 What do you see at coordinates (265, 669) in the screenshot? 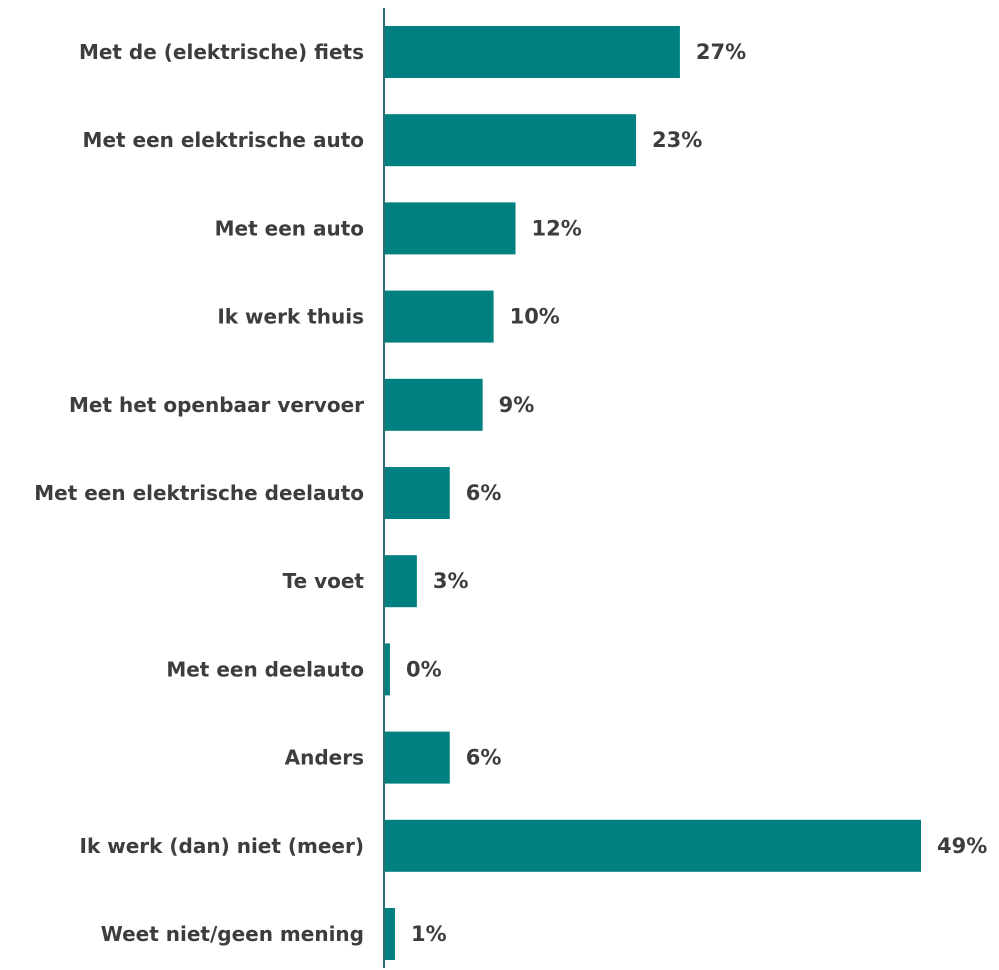
I see `category-label: Met een deelauto` at bounding box center [265, 669].